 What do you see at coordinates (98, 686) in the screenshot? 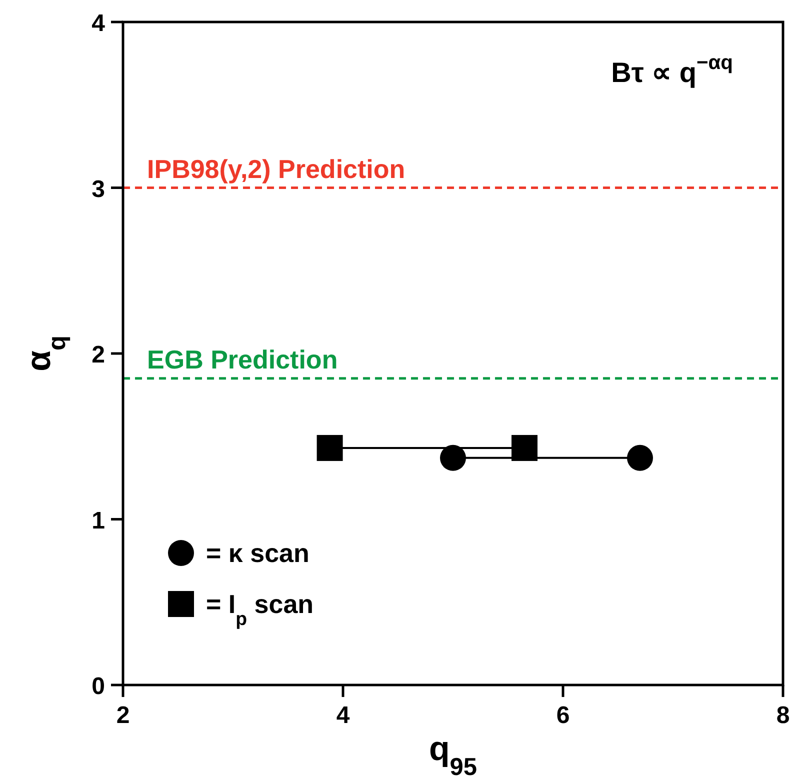
I see `y-tick-label: 0` at bounding box center [98, 686].